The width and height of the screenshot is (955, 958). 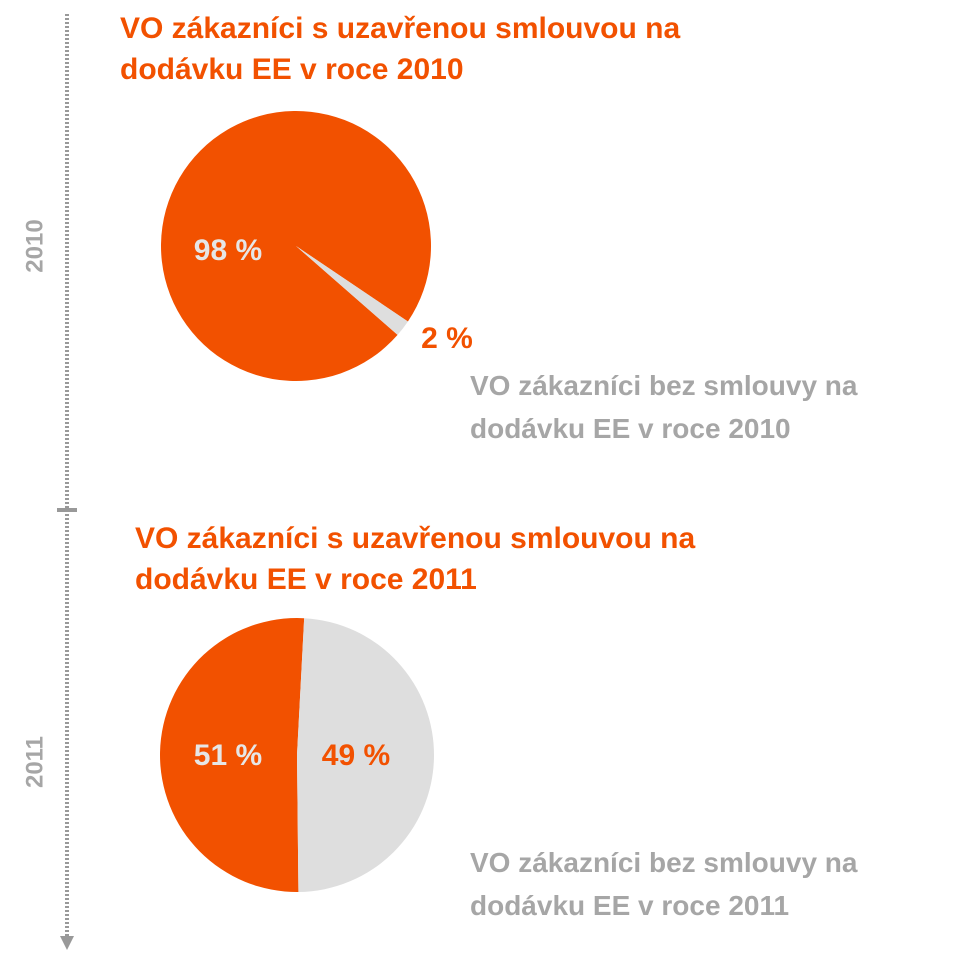 I want to click on year-label: 2011, so click(x=34, y=762).